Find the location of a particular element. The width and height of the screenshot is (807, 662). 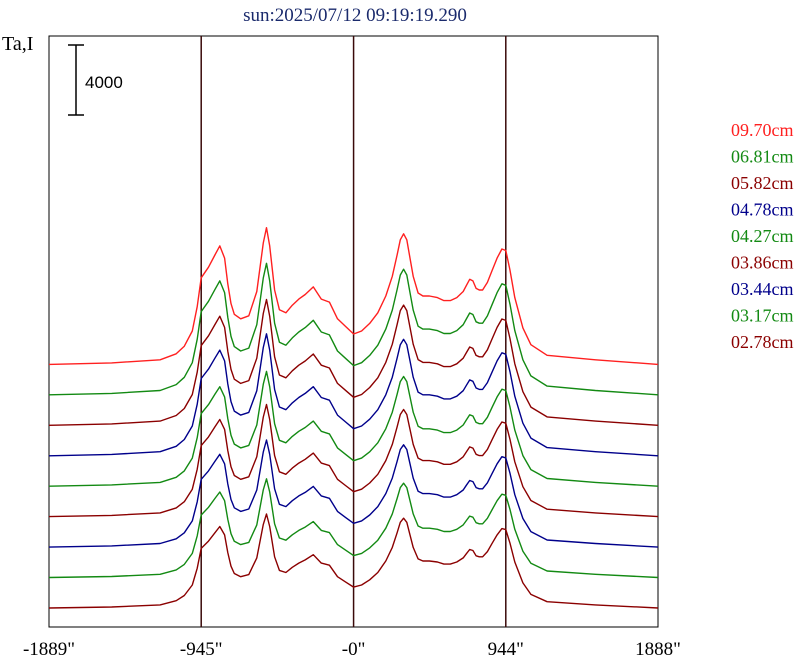

series-line-04.27cm is located at coordinates (353, 428).